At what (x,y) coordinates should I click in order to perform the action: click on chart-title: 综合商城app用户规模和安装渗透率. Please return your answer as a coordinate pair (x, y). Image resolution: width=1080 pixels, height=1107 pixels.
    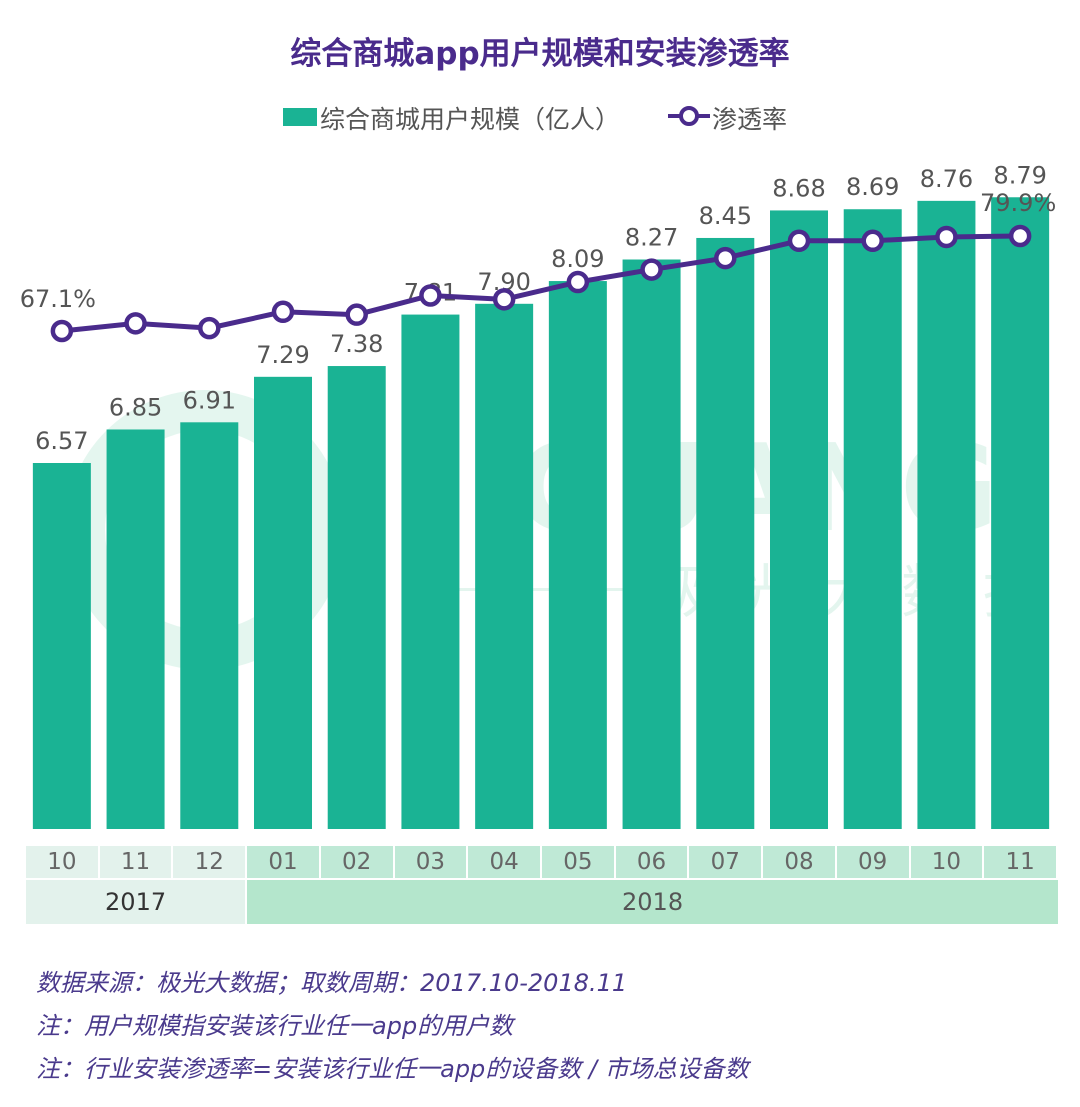
    Looking at the image, I should click on (540, 54).